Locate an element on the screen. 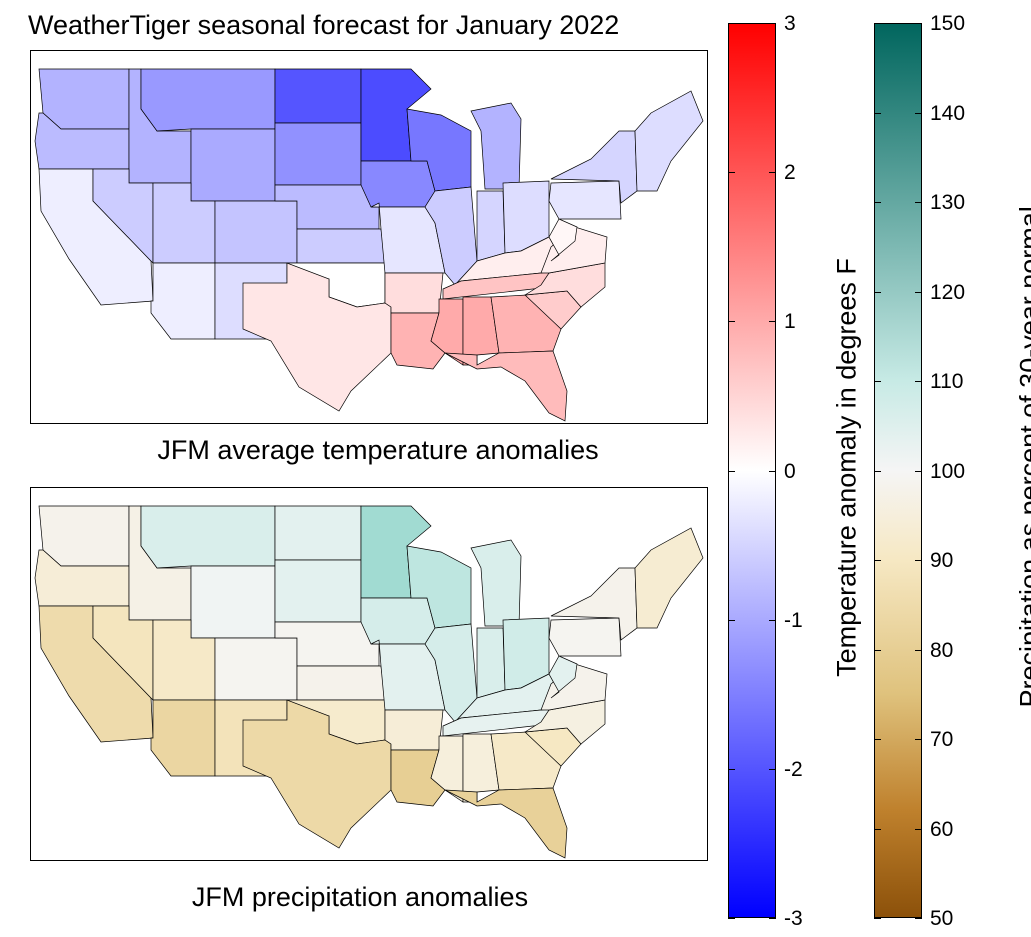 The height and width of the screenshot is (937, 1031). precipitation-colorbar-tick-label: 50 is located at coordinates (942, 918).